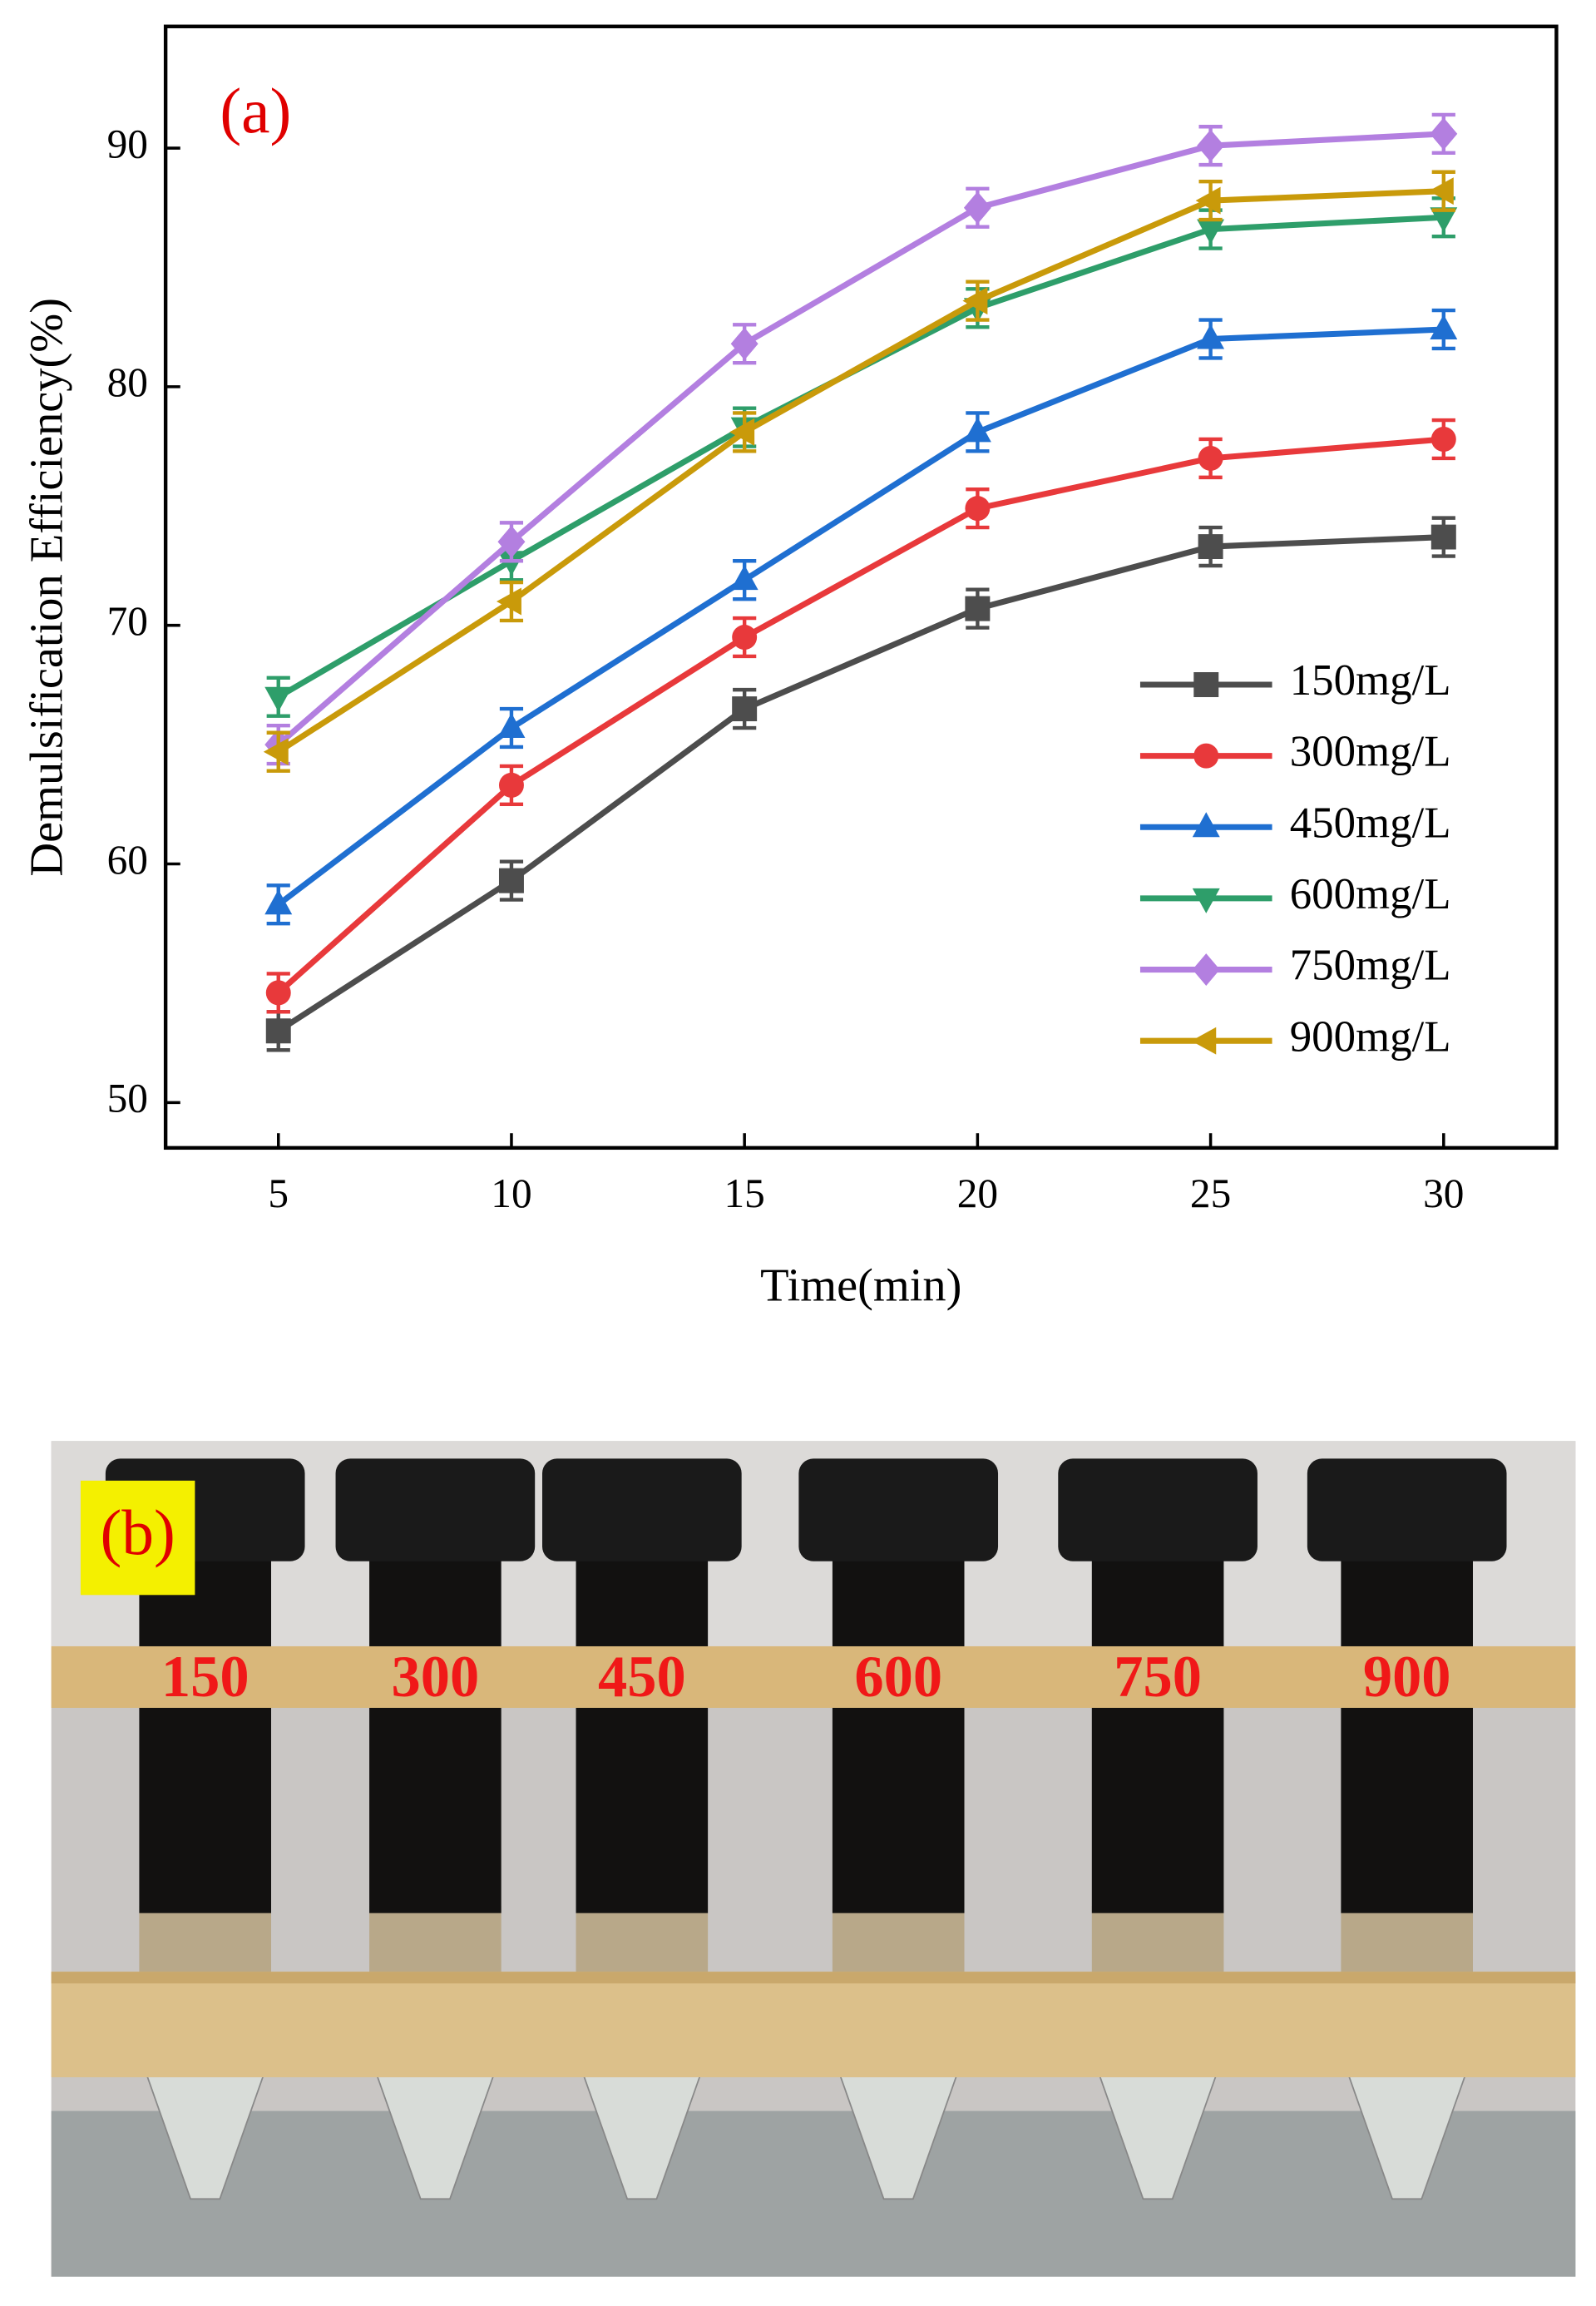 The width and height of the screenshot is (1596, 2306). Describe the element at coordinates (1210, 1193) in the screenshot. I see `x-tick-label: 25` at that location.